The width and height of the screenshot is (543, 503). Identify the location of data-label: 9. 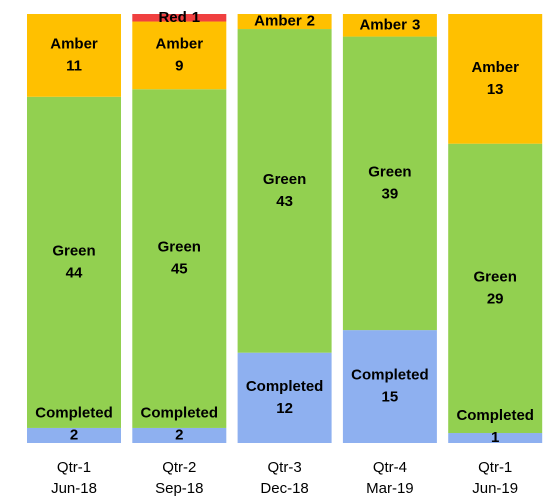
(179, 65).